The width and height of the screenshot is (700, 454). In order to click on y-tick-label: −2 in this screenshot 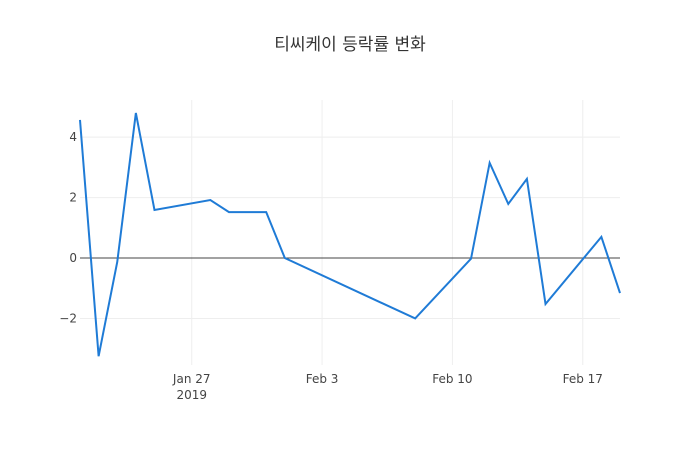, I will do `click(68, 318)`.